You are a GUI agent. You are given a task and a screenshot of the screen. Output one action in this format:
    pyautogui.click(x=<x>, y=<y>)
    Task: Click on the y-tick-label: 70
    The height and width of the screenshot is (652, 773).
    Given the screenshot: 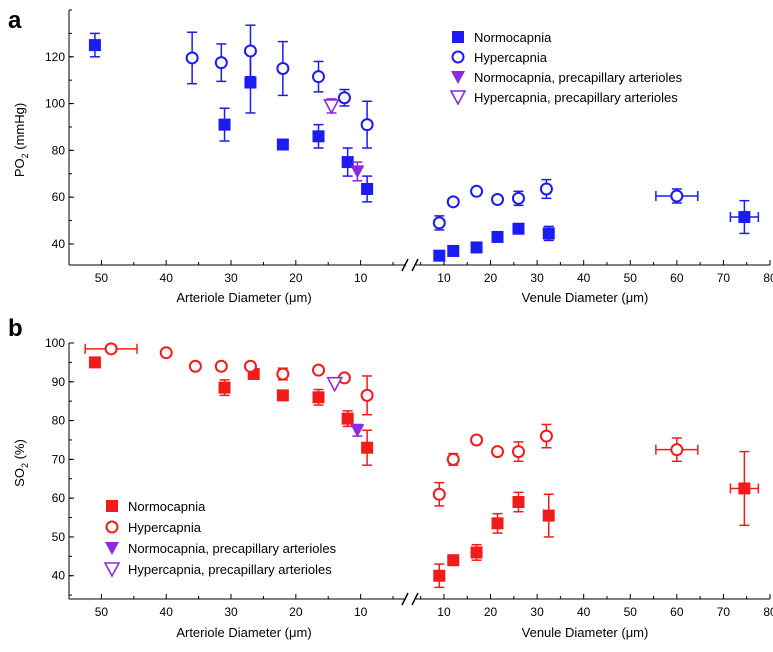 What is the action you would take?
    pyautogui.click(x=59, y=459)
    